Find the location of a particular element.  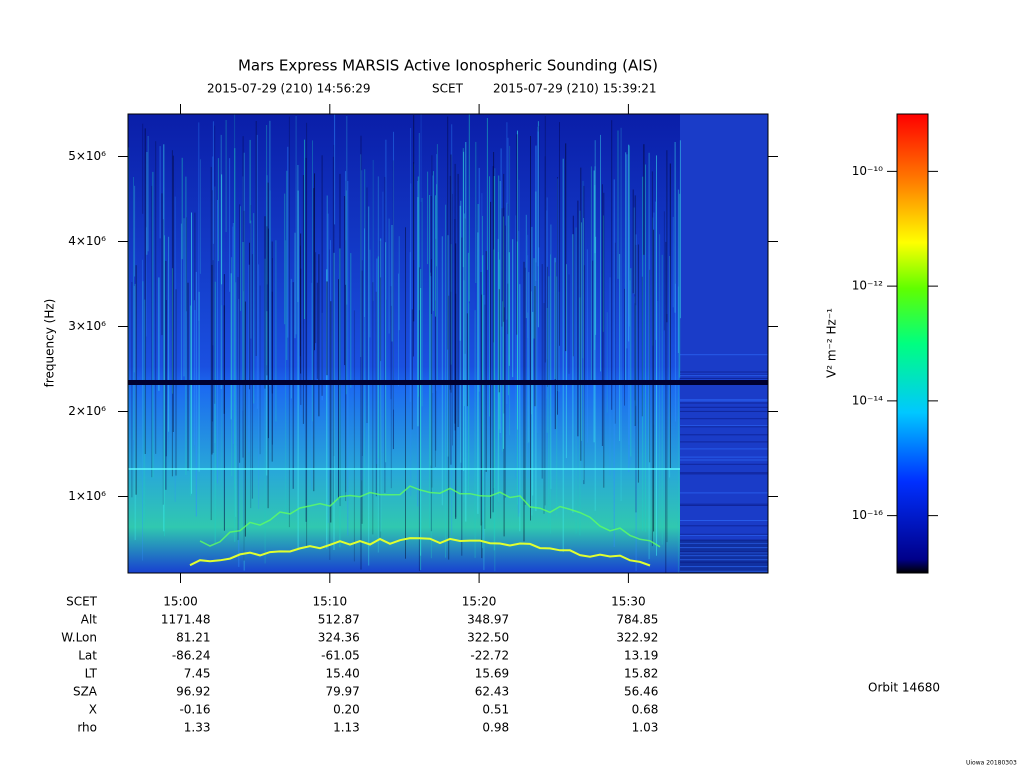

ephemeris-value: 96.92 is located at coordinates (193, 692).